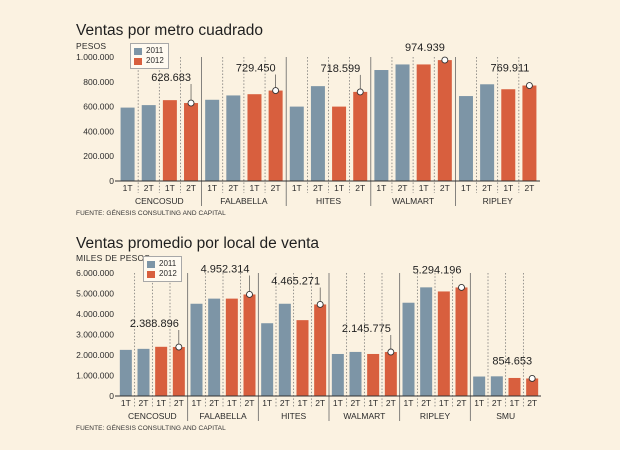 The image size is (620, 450). Describe the element at coordinates (98, 131) in the screenshot. I see `y-tick-label: 400.000` at that location.